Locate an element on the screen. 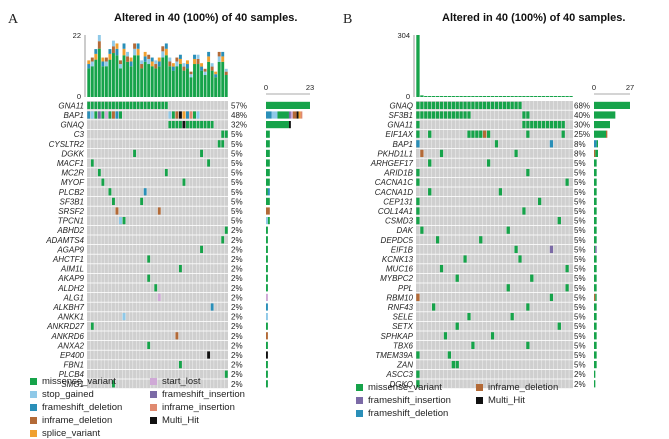 The image size is (669, 439). gene-label: ALKBH7 is located at coordinates (68, 307).